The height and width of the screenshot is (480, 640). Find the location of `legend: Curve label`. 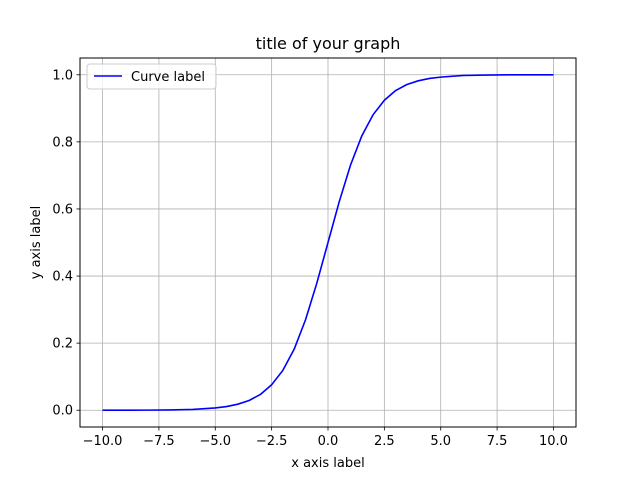

legend: Curve label is located at coordinates (151, 76).